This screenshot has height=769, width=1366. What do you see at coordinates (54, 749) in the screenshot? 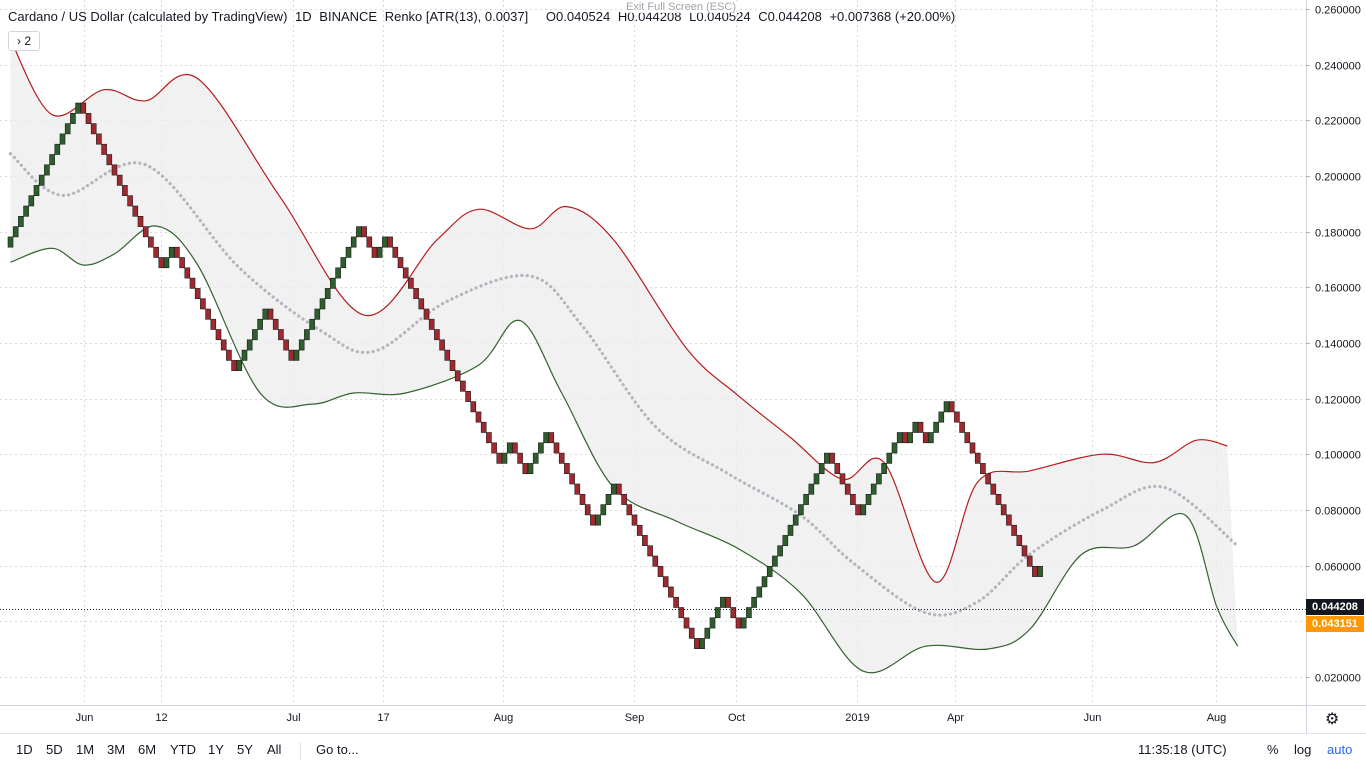
I see `timeframe-5d-button: 5D` at bounding box center [54, 749].